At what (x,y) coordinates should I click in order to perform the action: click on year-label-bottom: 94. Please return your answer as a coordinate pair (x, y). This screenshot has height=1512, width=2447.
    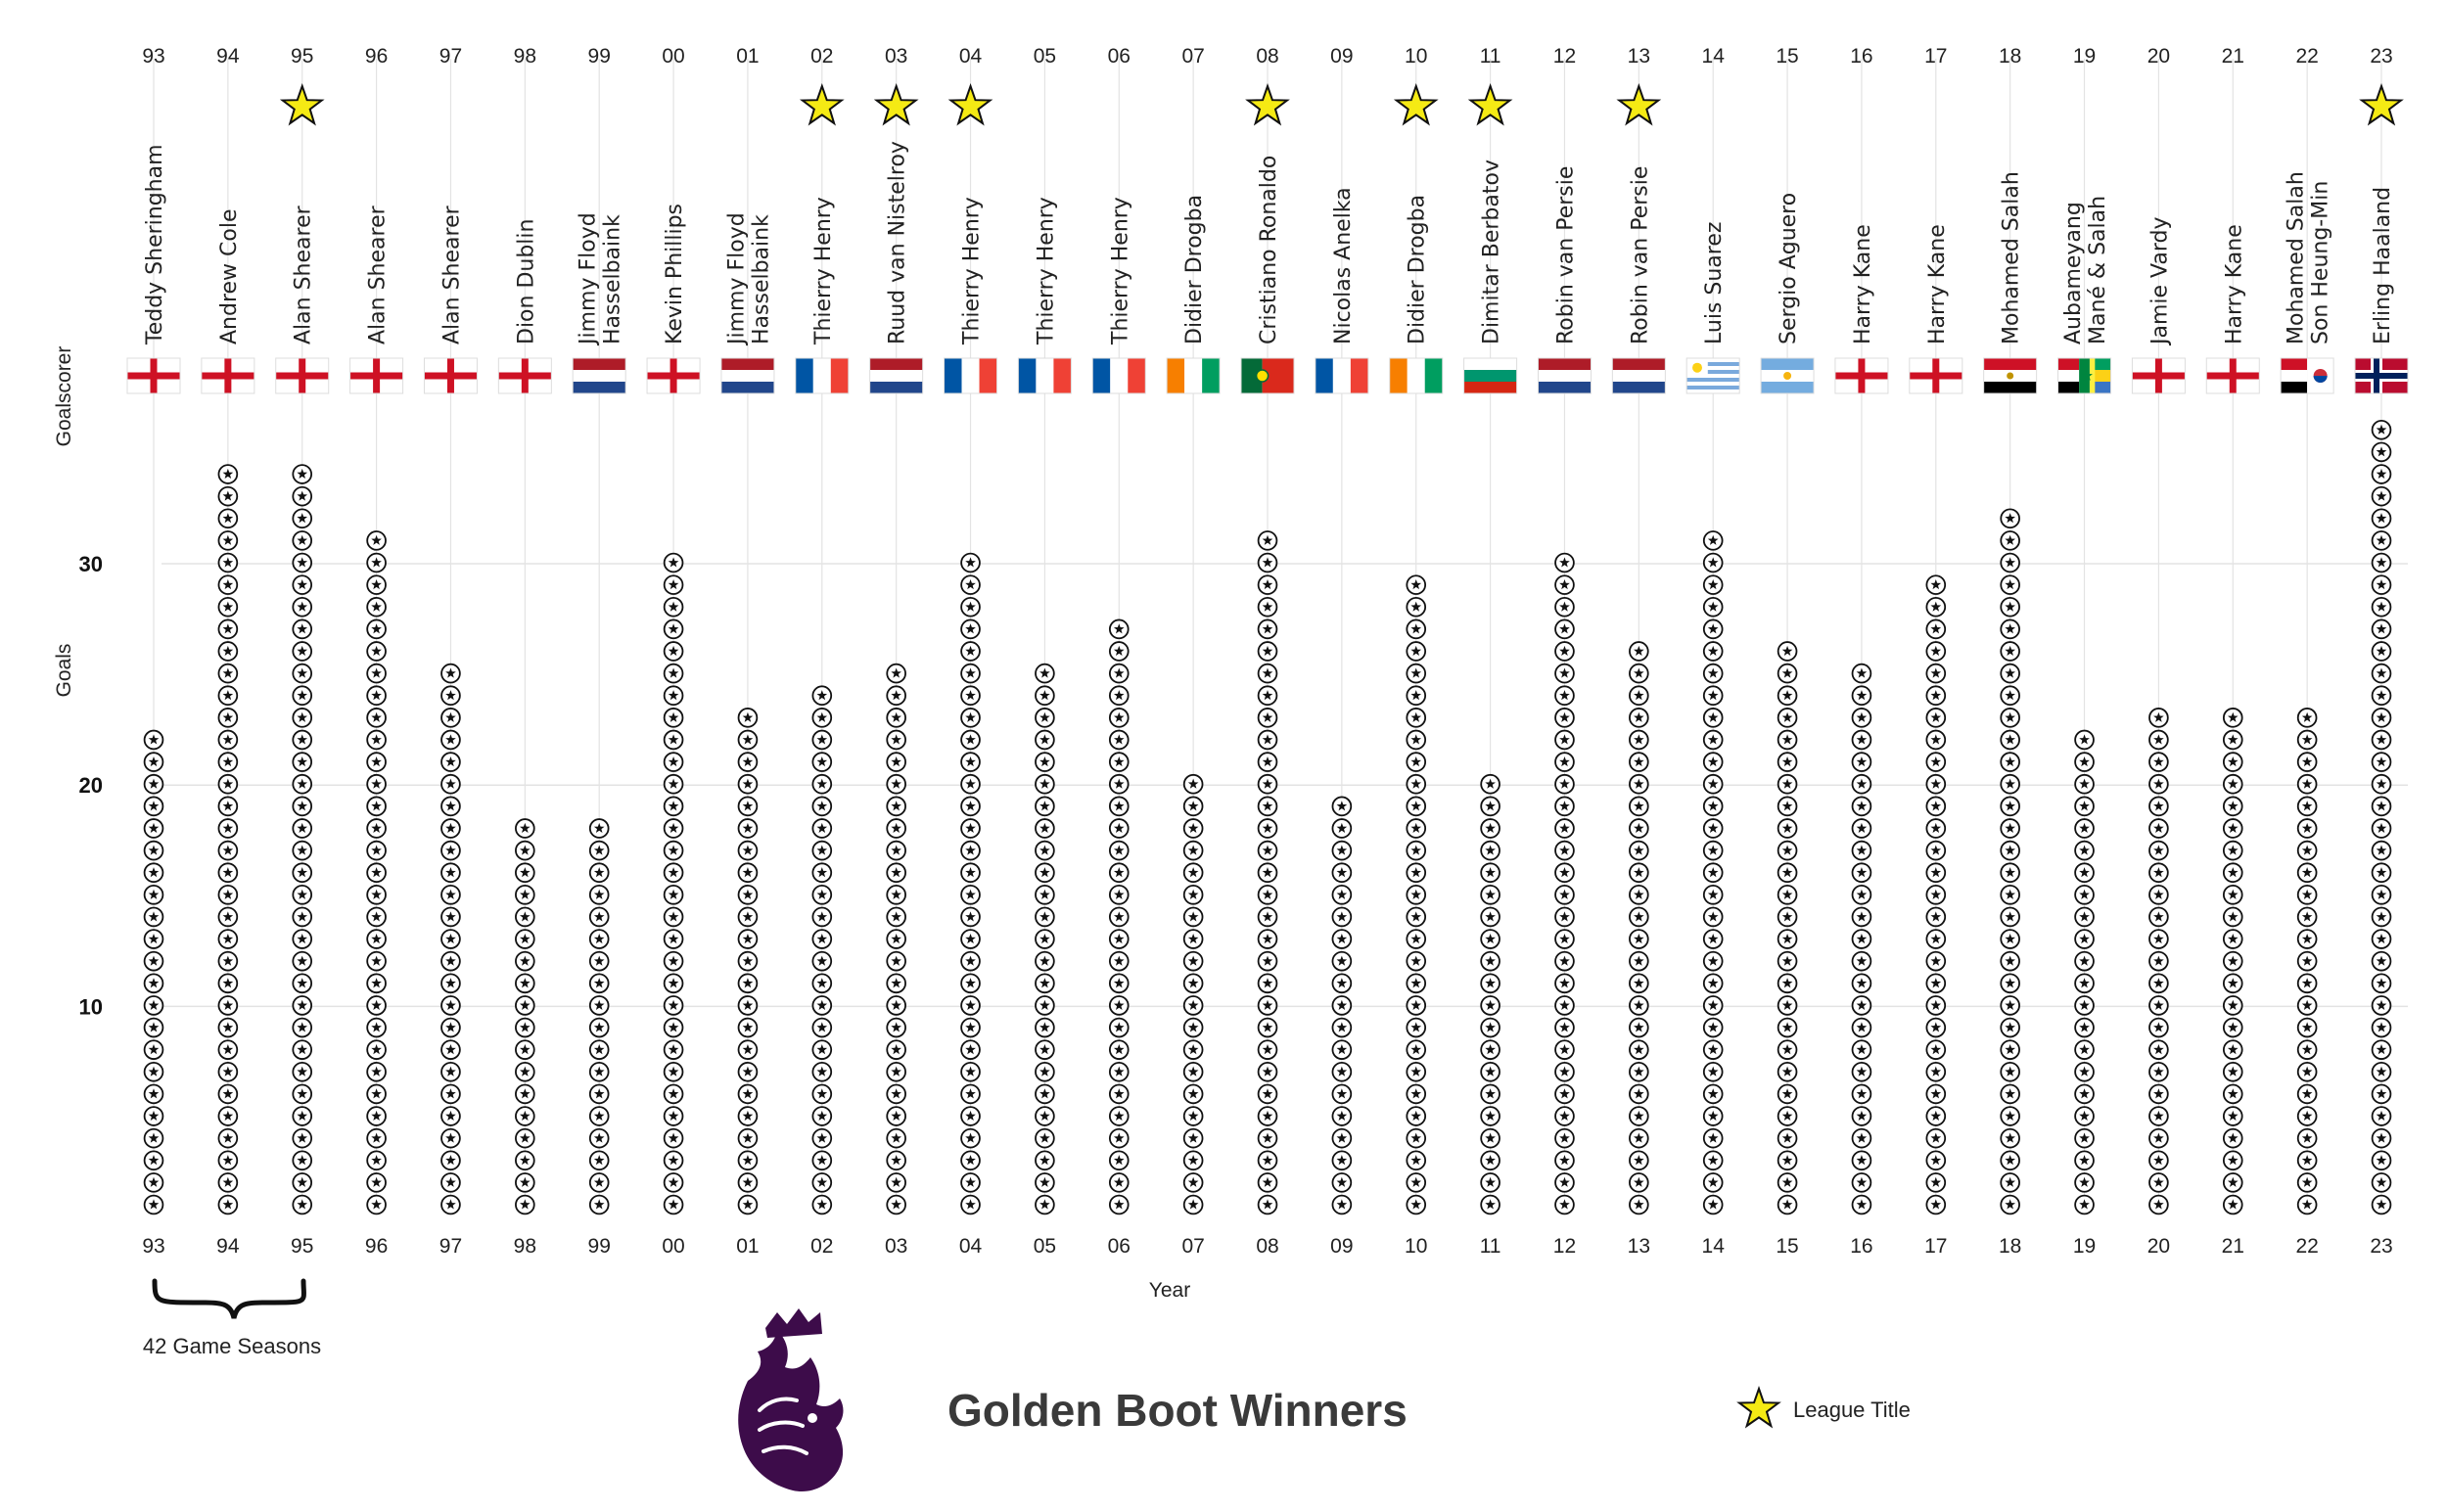
    Looking at the image, I should click on (228, 1246).